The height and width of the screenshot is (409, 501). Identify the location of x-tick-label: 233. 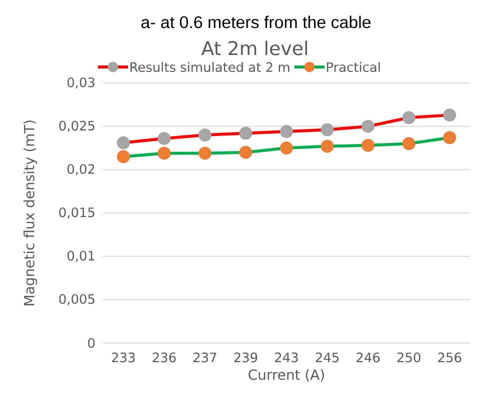
(123, 357).